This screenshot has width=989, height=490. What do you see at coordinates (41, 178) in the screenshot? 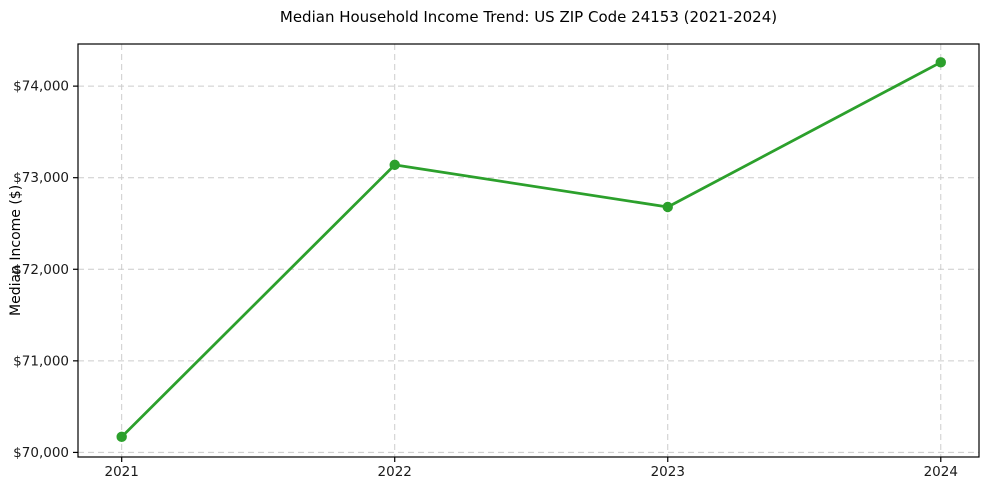
I see `y-tick-label: $73,000` at bounding box center [41, 178].